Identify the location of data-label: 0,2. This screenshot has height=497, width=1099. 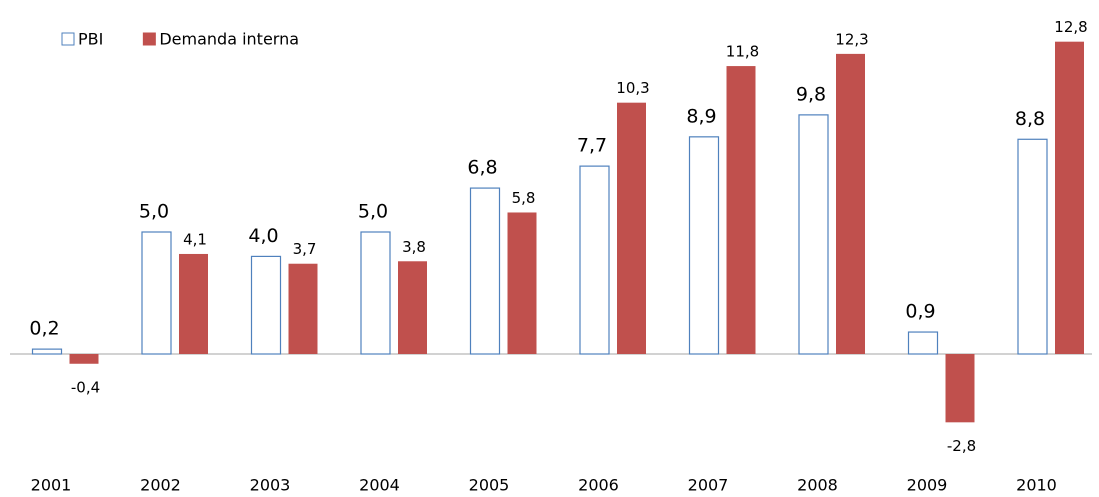
(44, 329).